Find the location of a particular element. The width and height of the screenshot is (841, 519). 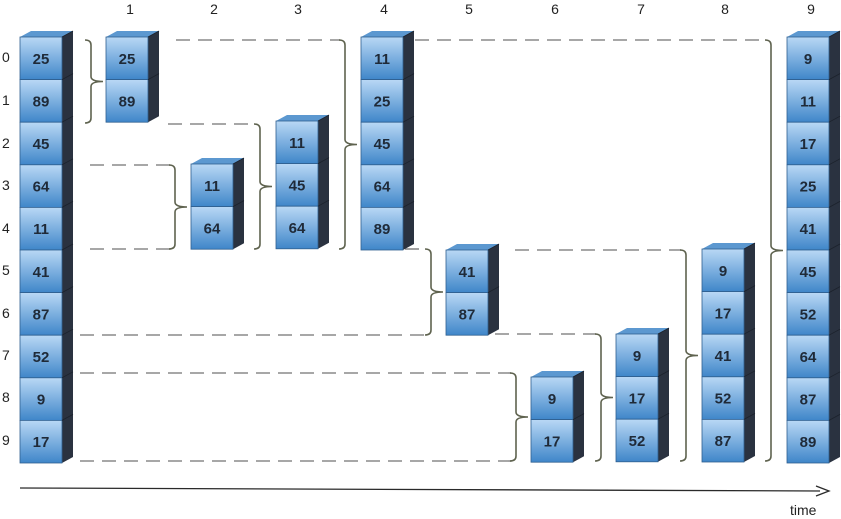

column-step-1: 25 89 is located at coordinates (132, 76).